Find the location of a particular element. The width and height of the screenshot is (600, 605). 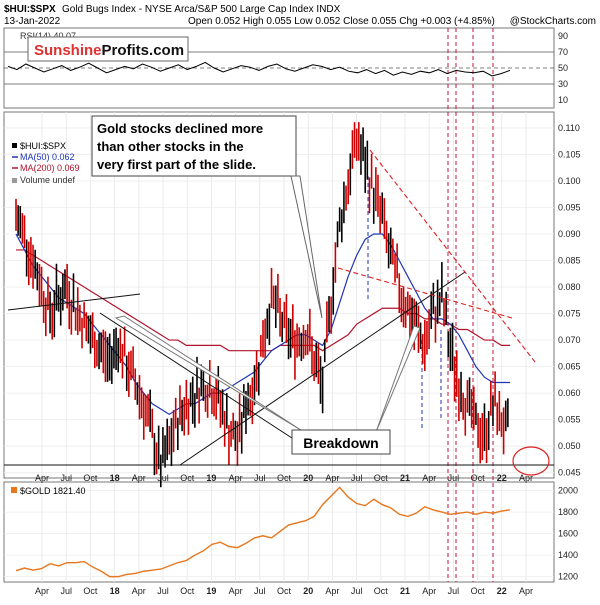

logo-box is located at coordinates (108, 49).